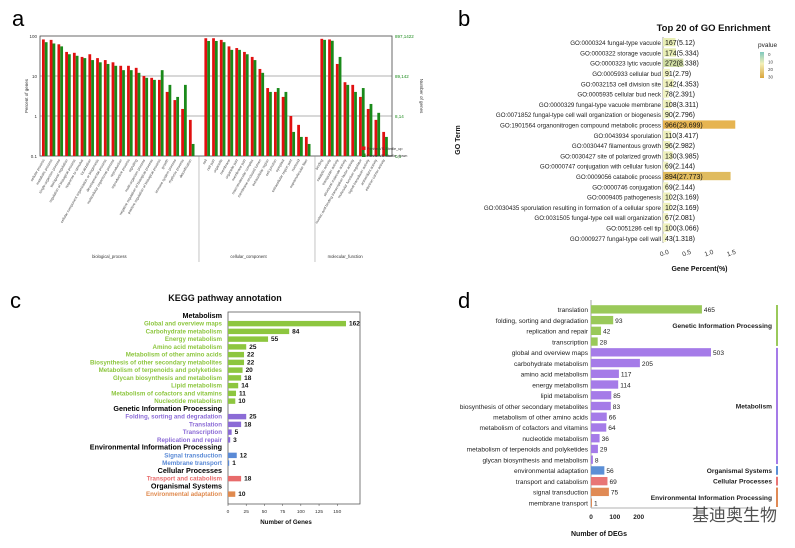 The width and height of the screenshot is (795, 548). What do you see at coordinates (244, 455) in the screenshot?
I see `bar-value-label: 12` at bounding box center [244, 455].